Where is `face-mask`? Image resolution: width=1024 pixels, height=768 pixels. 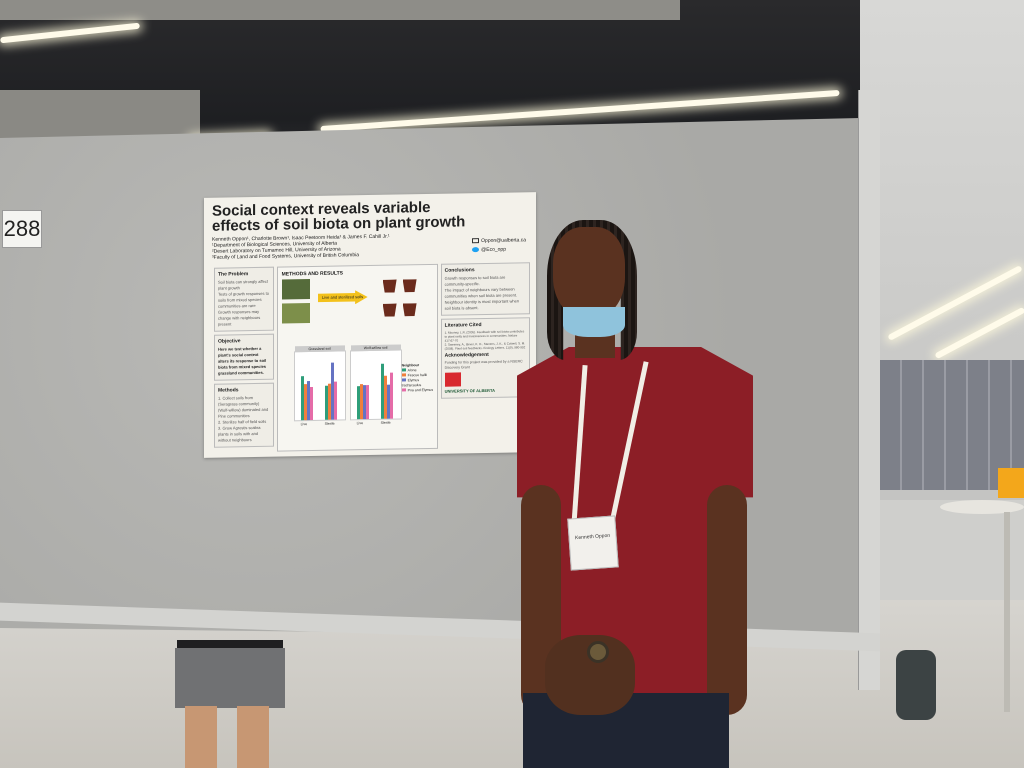 face-mask is located at coordinates (594, 322).